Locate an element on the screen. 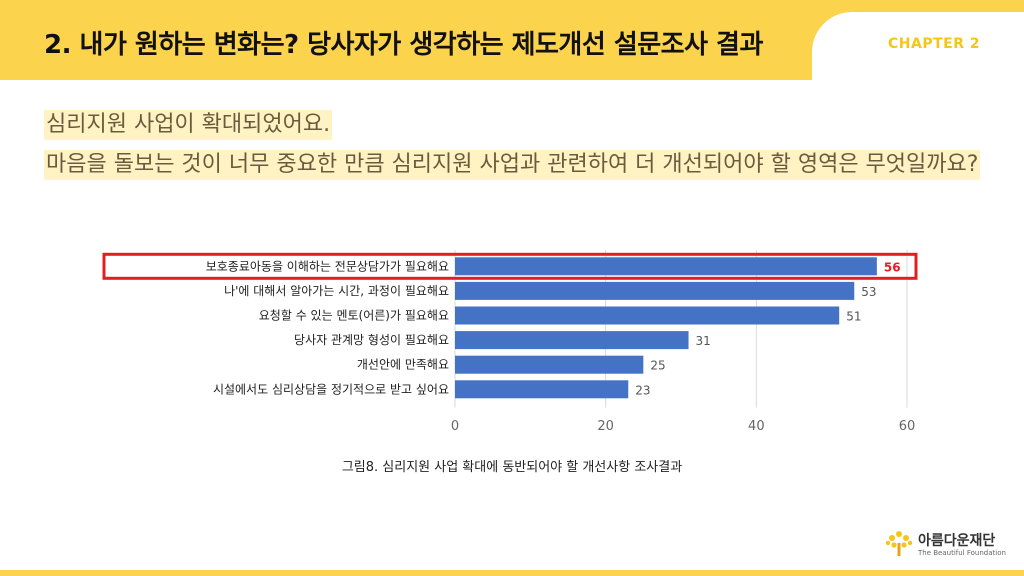 The height and width of the screenshot is (576, 1024). x-tick-label: 20 is located at coordinates (605, 426).